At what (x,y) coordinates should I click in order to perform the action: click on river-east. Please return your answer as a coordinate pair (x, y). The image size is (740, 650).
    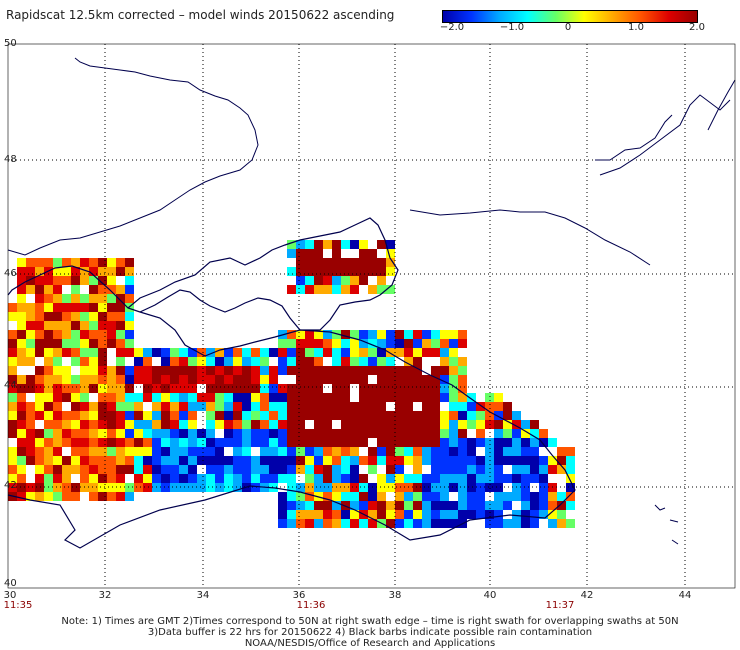
    Looking at the image, I should click on (665, 135).